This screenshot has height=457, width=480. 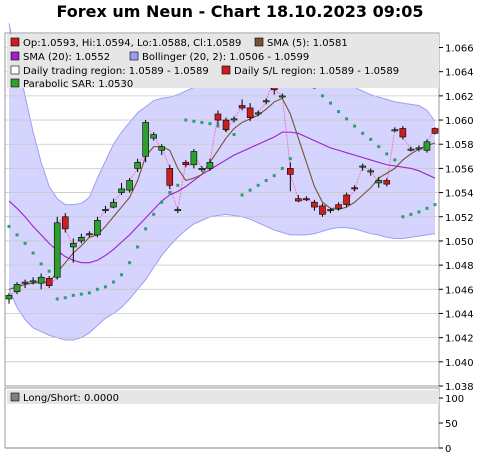 What do you see at coordinates (459, 145) in the screenshot?
I see `y-tick-label: 1.058` at bounding box center [459, 145].